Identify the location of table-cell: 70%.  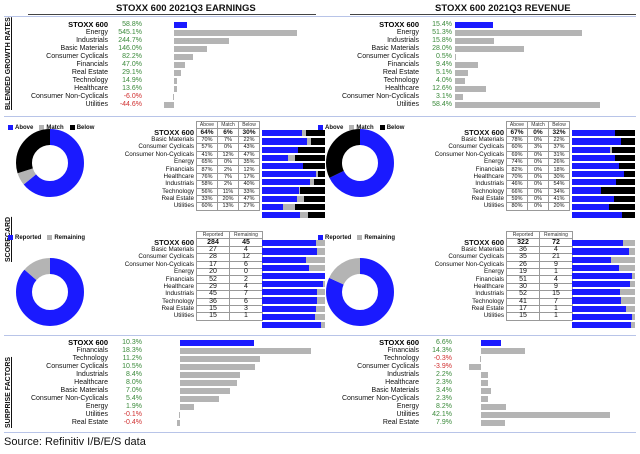
(517, 177).